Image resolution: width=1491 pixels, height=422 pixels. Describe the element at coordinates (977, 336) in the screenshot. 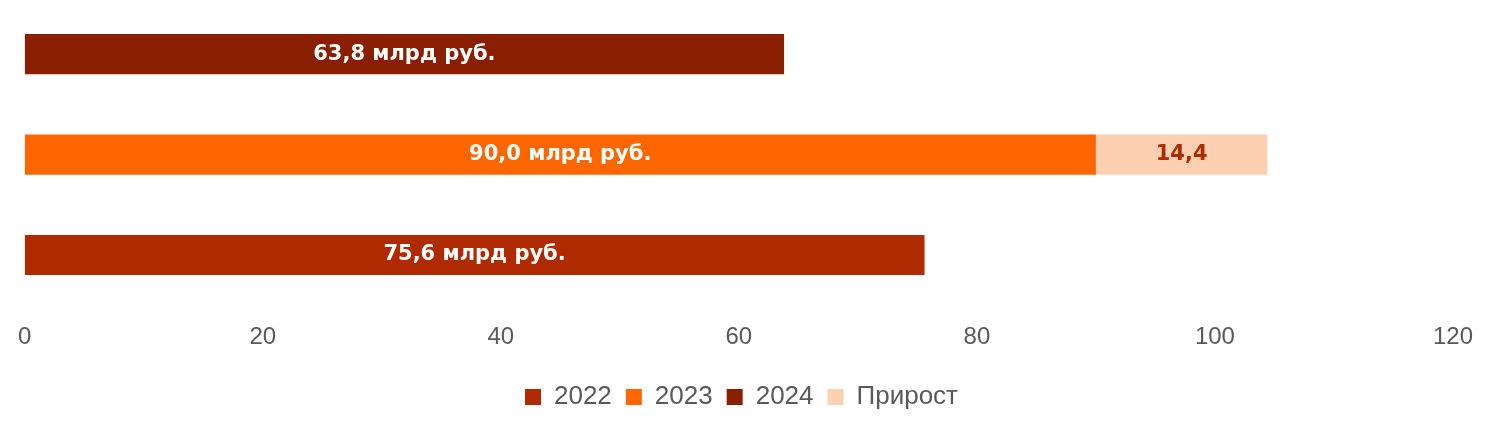

I see `x-tick-label: 80` at that location.